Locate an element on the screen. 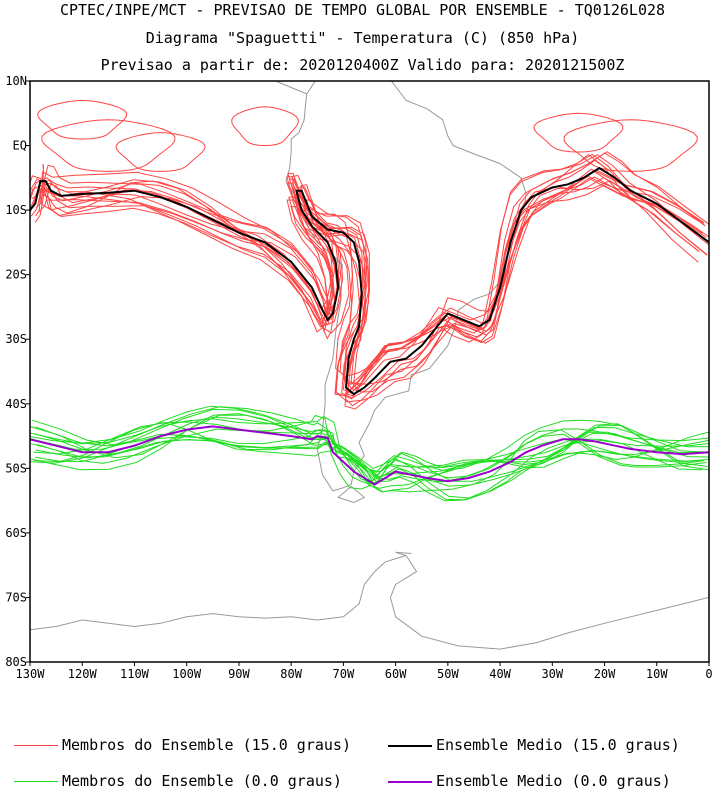 The height and width of the screenshot is (792, 725). legend-label-members-15: Membros do Ensemble (15.0 graus) is located at coordinates (206, 745).